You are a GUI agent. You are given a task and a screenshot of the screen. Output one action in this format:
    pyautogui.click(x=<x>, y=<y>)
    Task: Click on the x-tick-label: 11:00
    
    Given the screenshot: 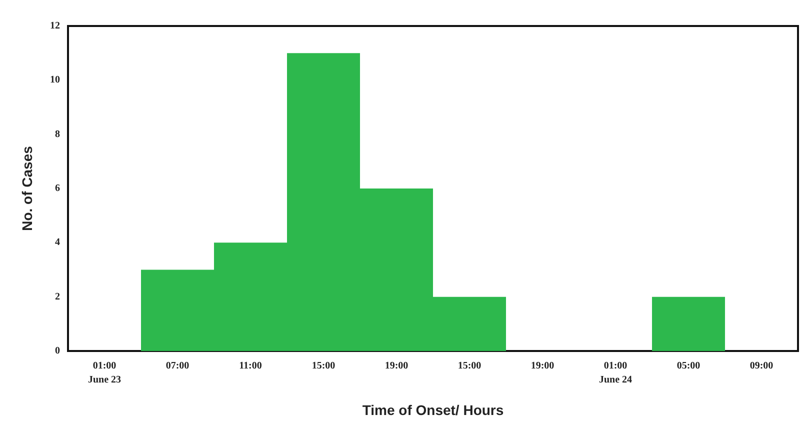 What is the action you would take?
    pyautogui.click(x=250, y=366)
    